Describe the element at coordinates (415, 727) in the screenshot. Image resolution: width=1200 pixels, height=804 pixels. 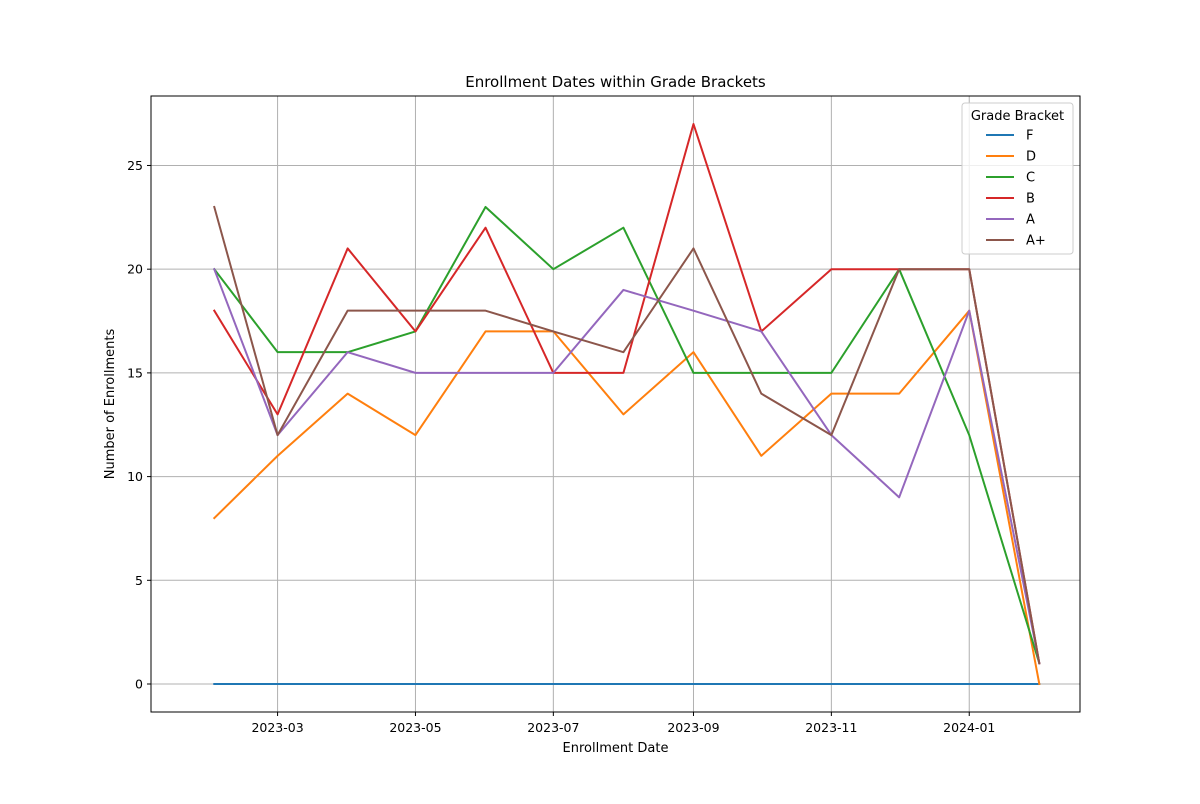
I see `x-tick-label: 2023-05` at that location.